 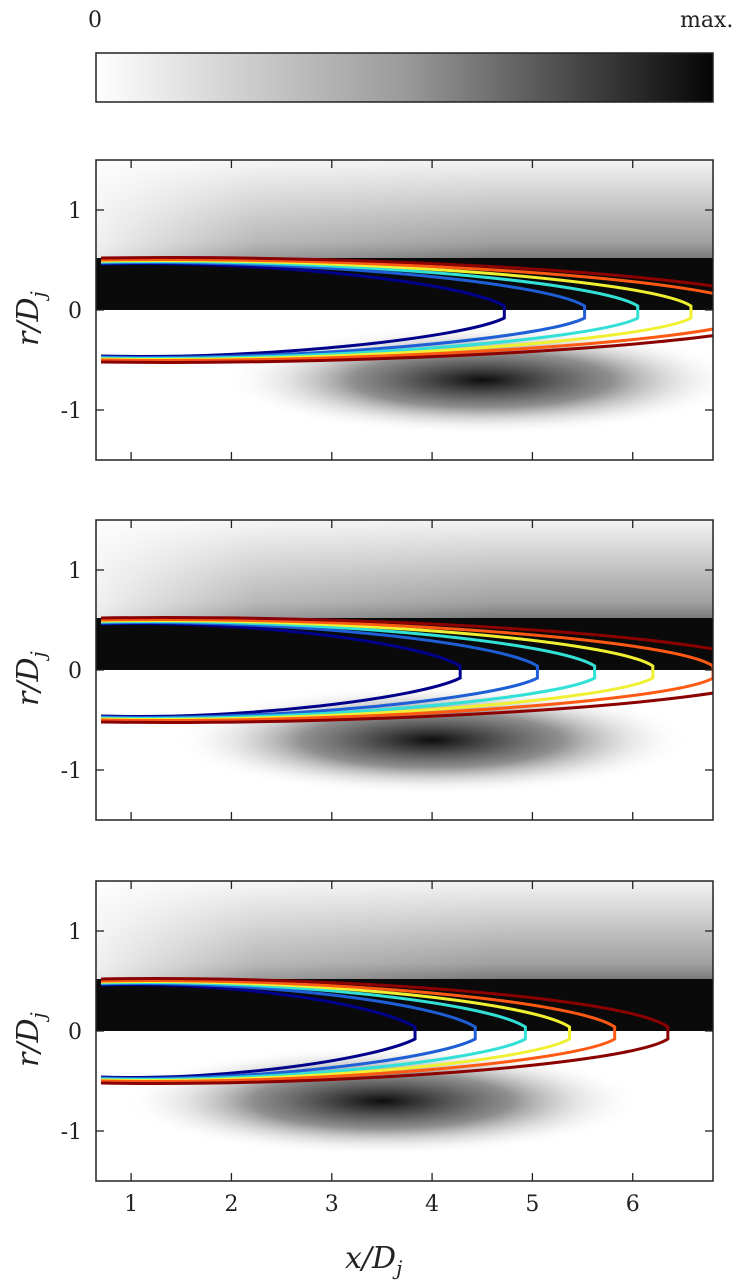 I want to click on colorbar: 0 max., so click(x=410, y=55).